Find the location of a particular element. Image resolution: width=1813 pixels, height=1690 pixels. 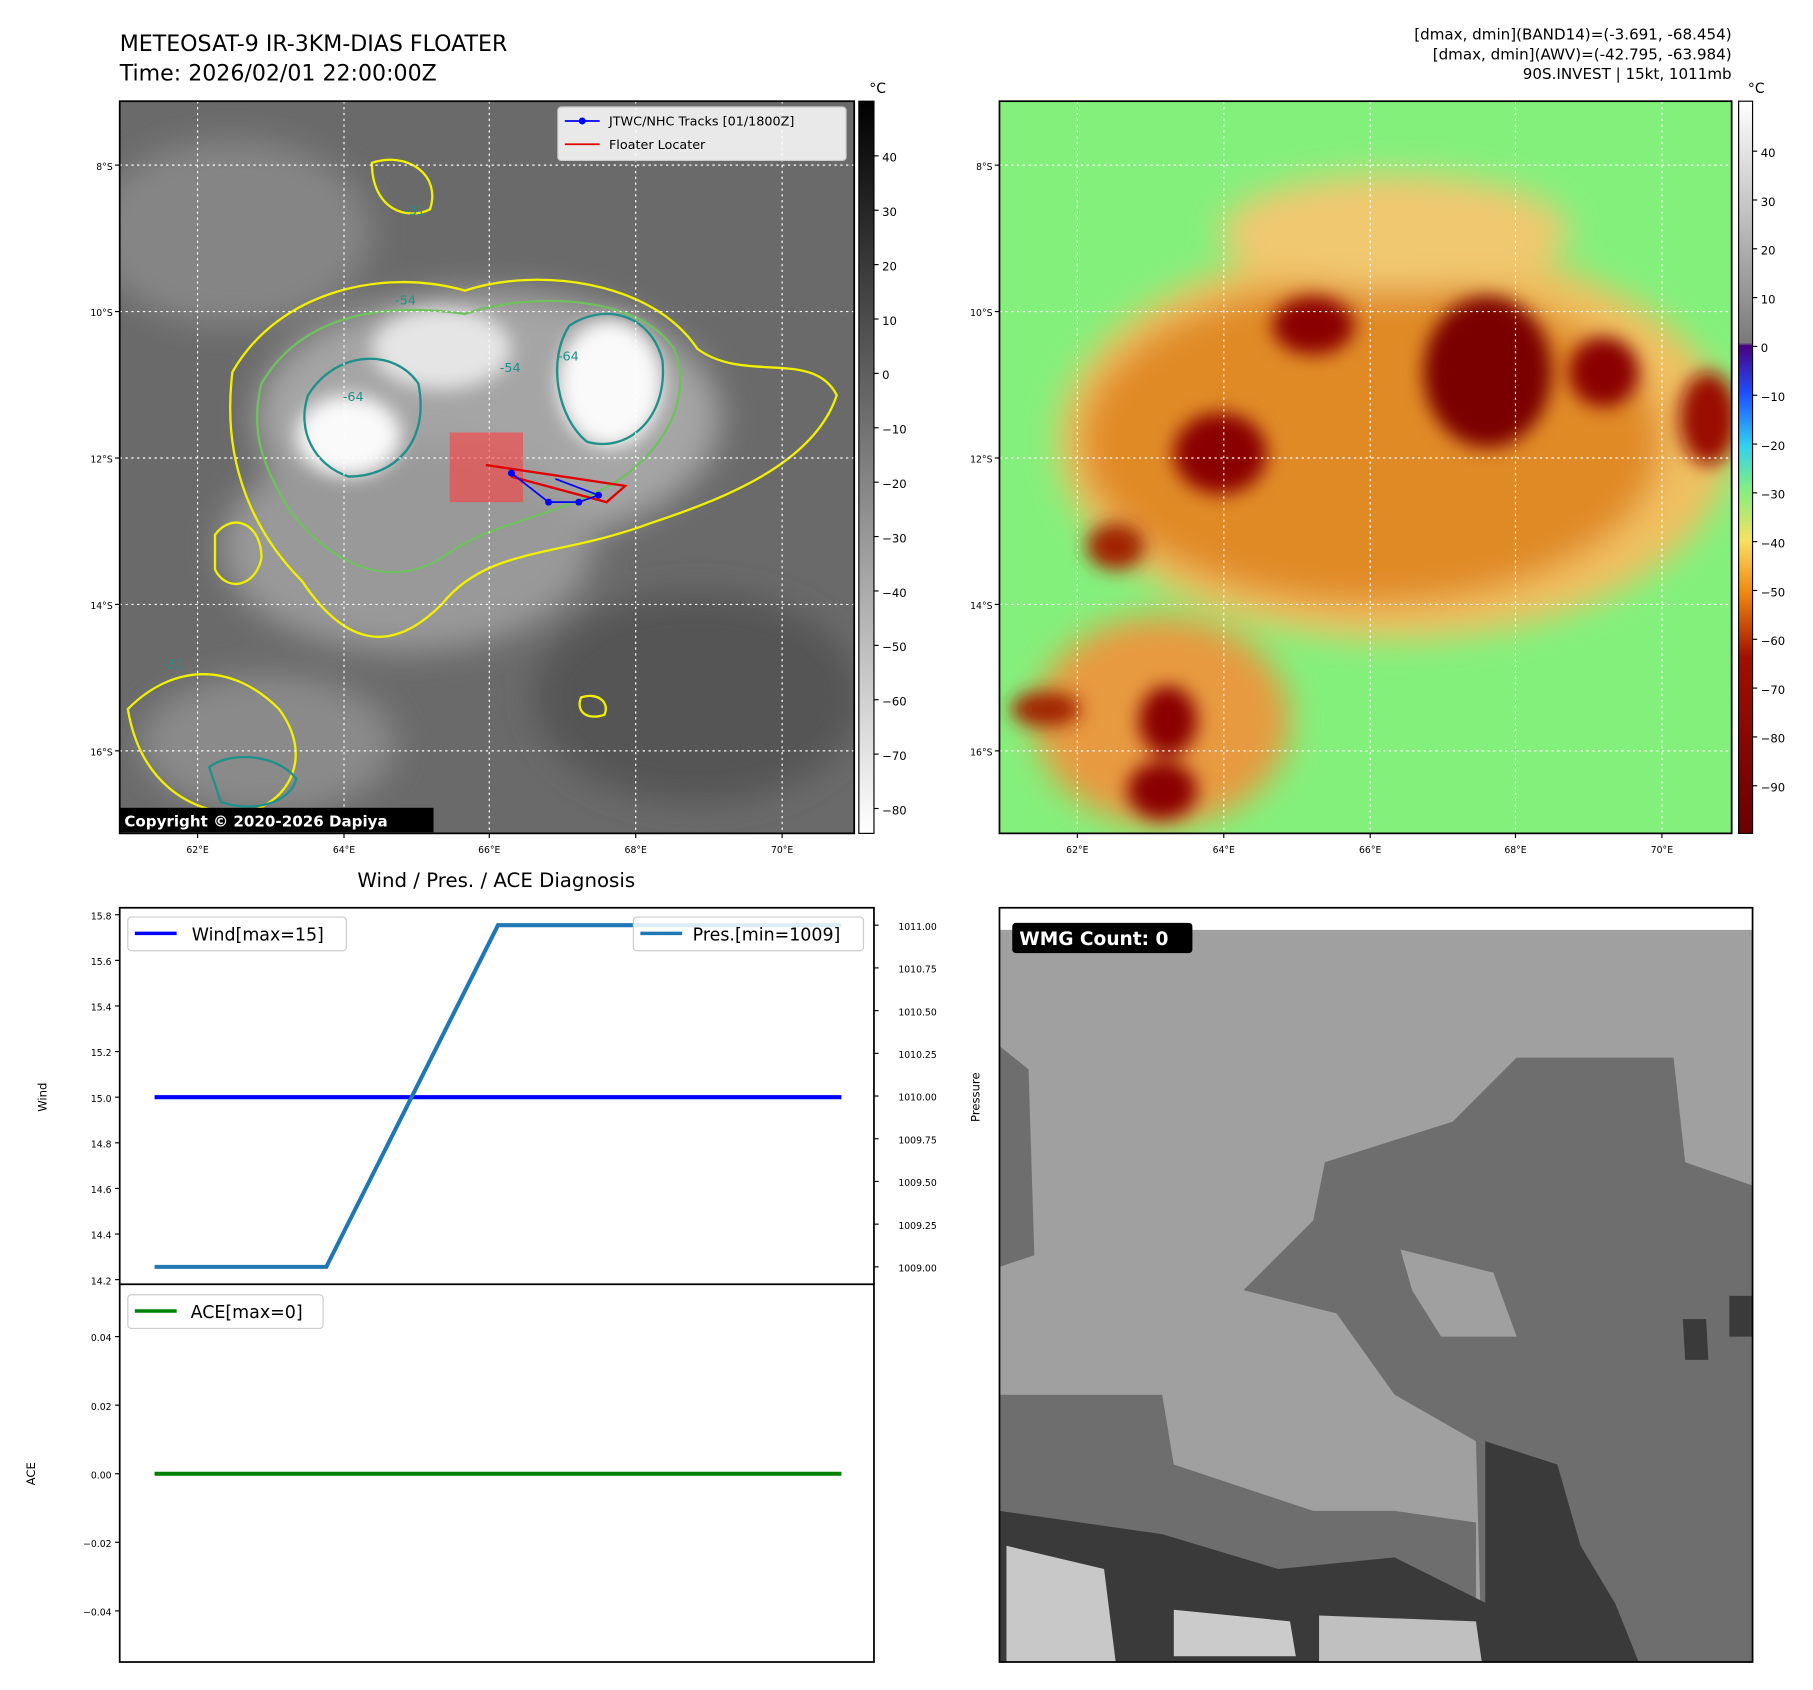

wind-legend: Wind[max=15] is located at coordinates (237, 934).